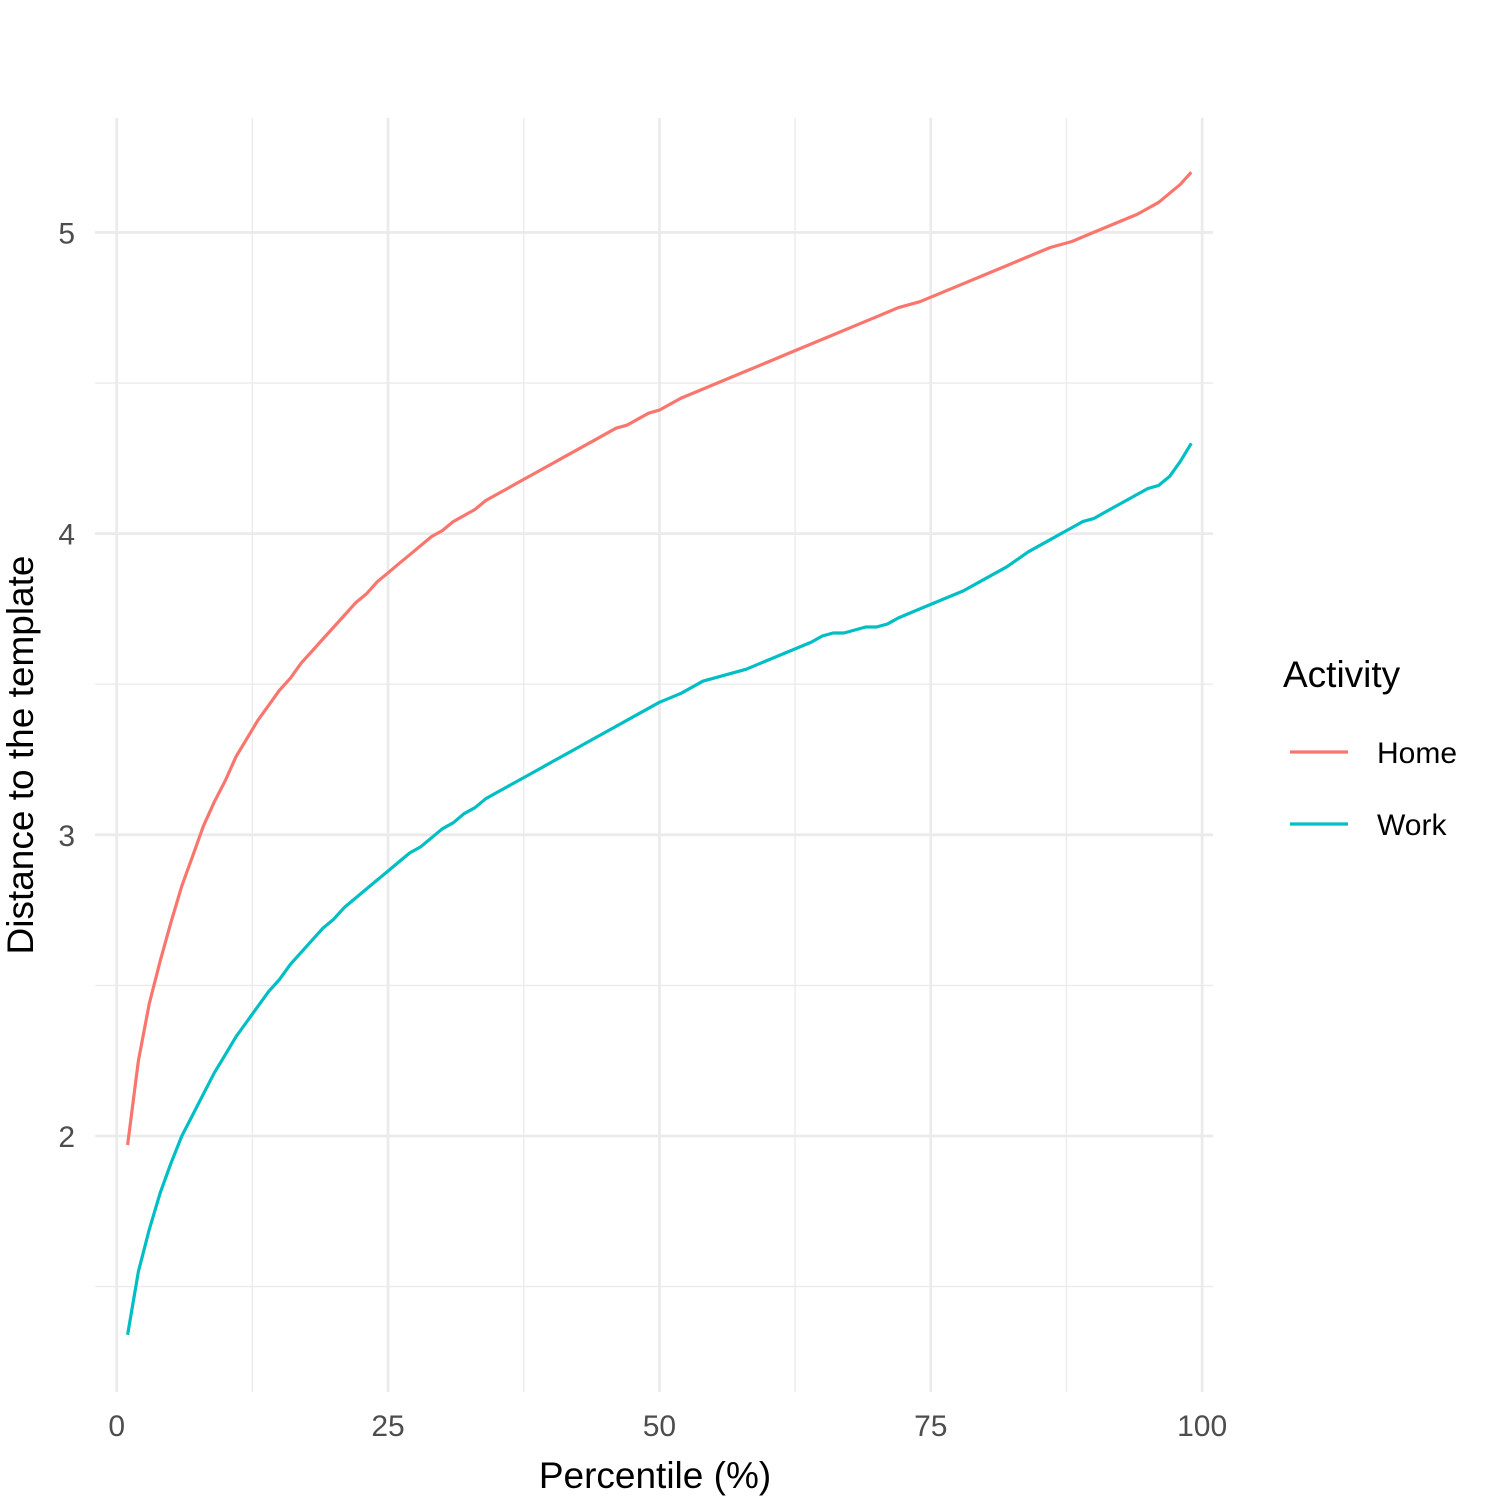 The height and width of the screenshot is (1500, 1500). I want to click on y-axis-tick-labels: 2 3 4 5, so click(66, 685).